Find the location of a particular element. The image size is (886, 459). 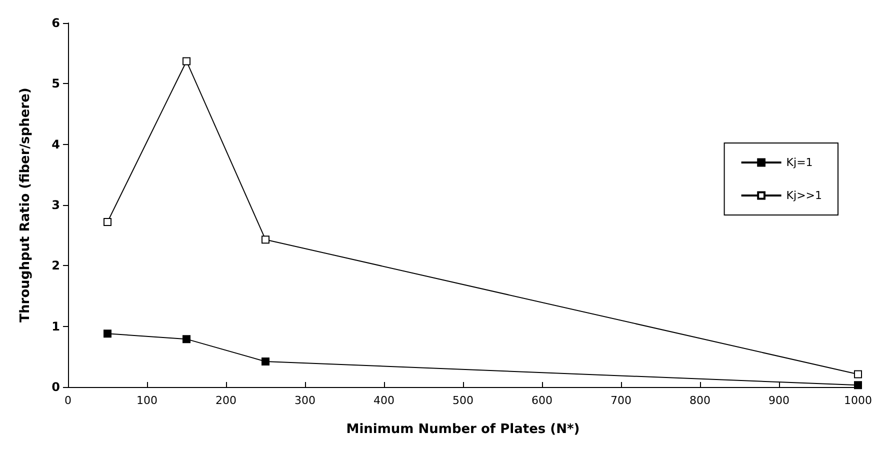

y-tick-label: 5 is located at coordinates (56, 83).